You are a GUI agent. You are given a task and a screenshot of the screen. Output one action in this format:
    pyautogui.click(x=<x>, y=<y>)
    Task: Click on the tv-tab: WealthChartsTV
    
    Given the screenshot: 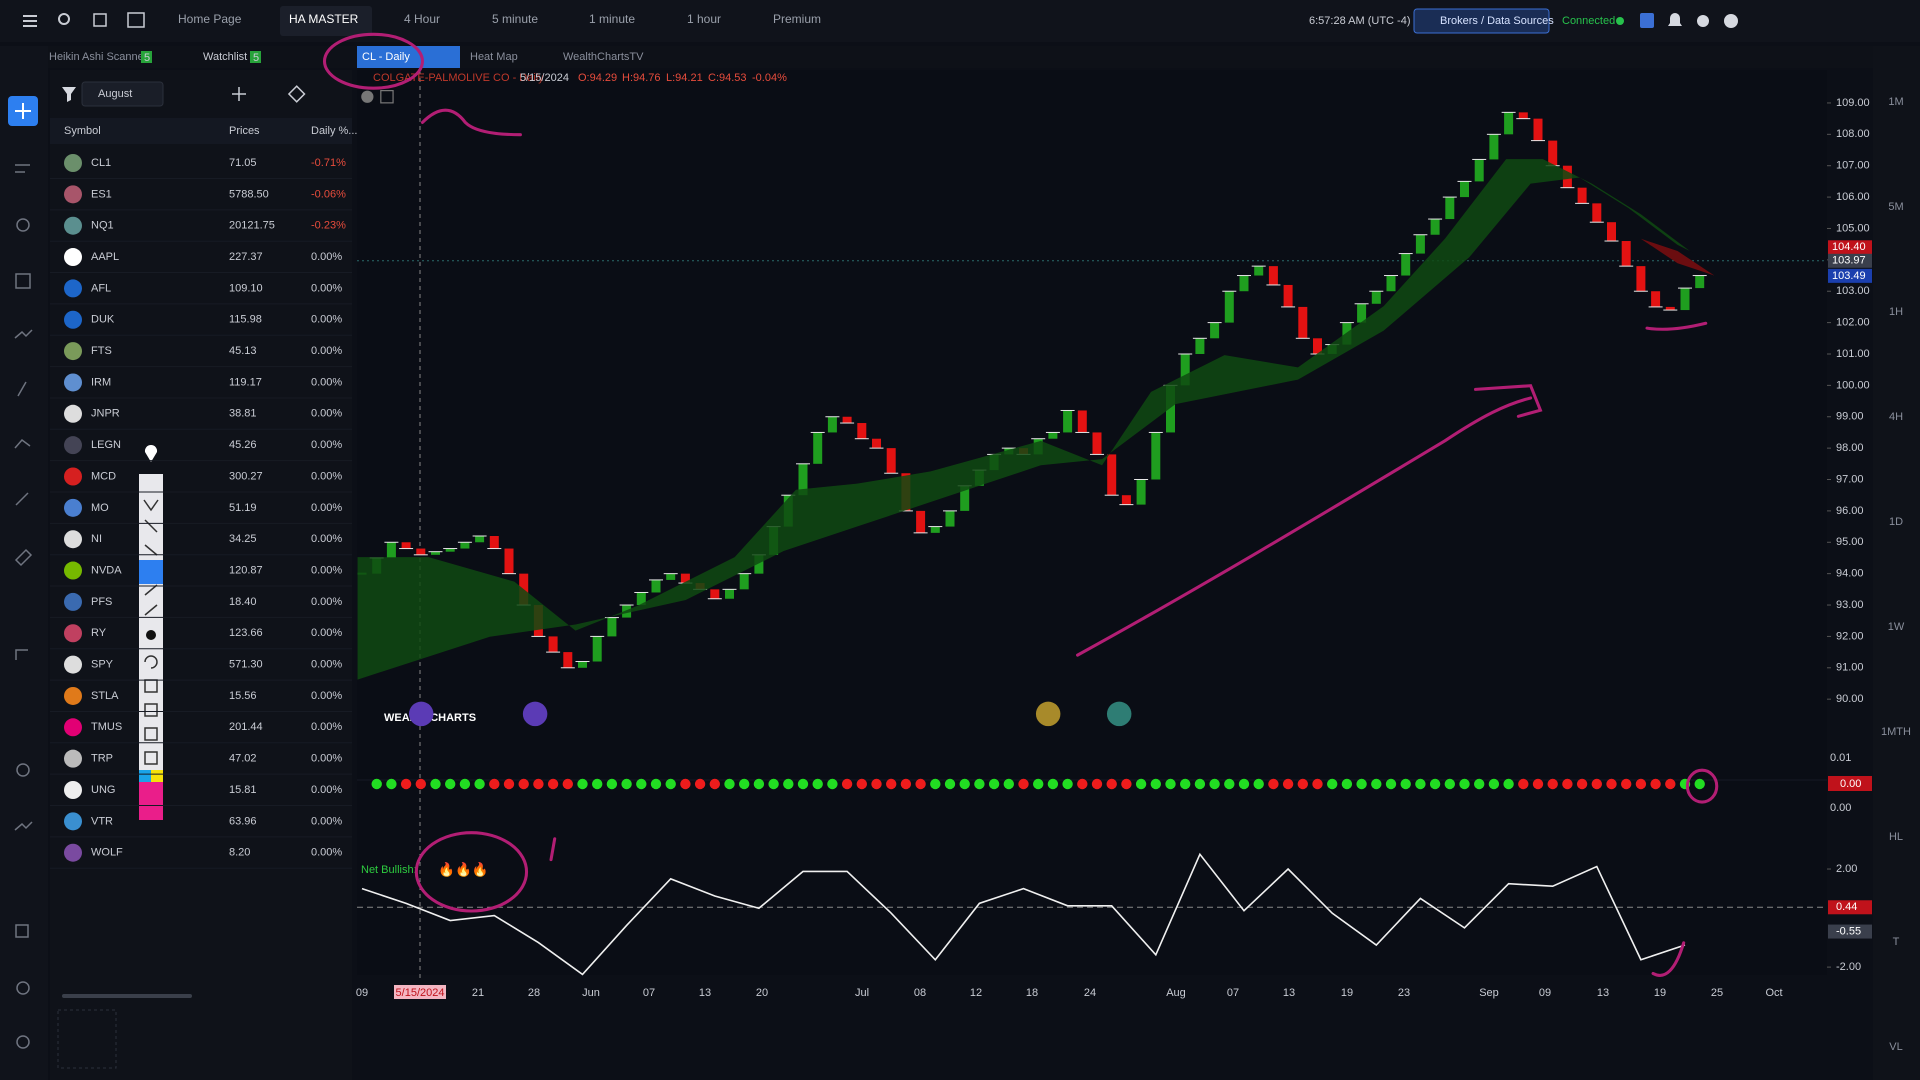 What is the action you would take?
    pyautogui.click(x=603, y=57)
    